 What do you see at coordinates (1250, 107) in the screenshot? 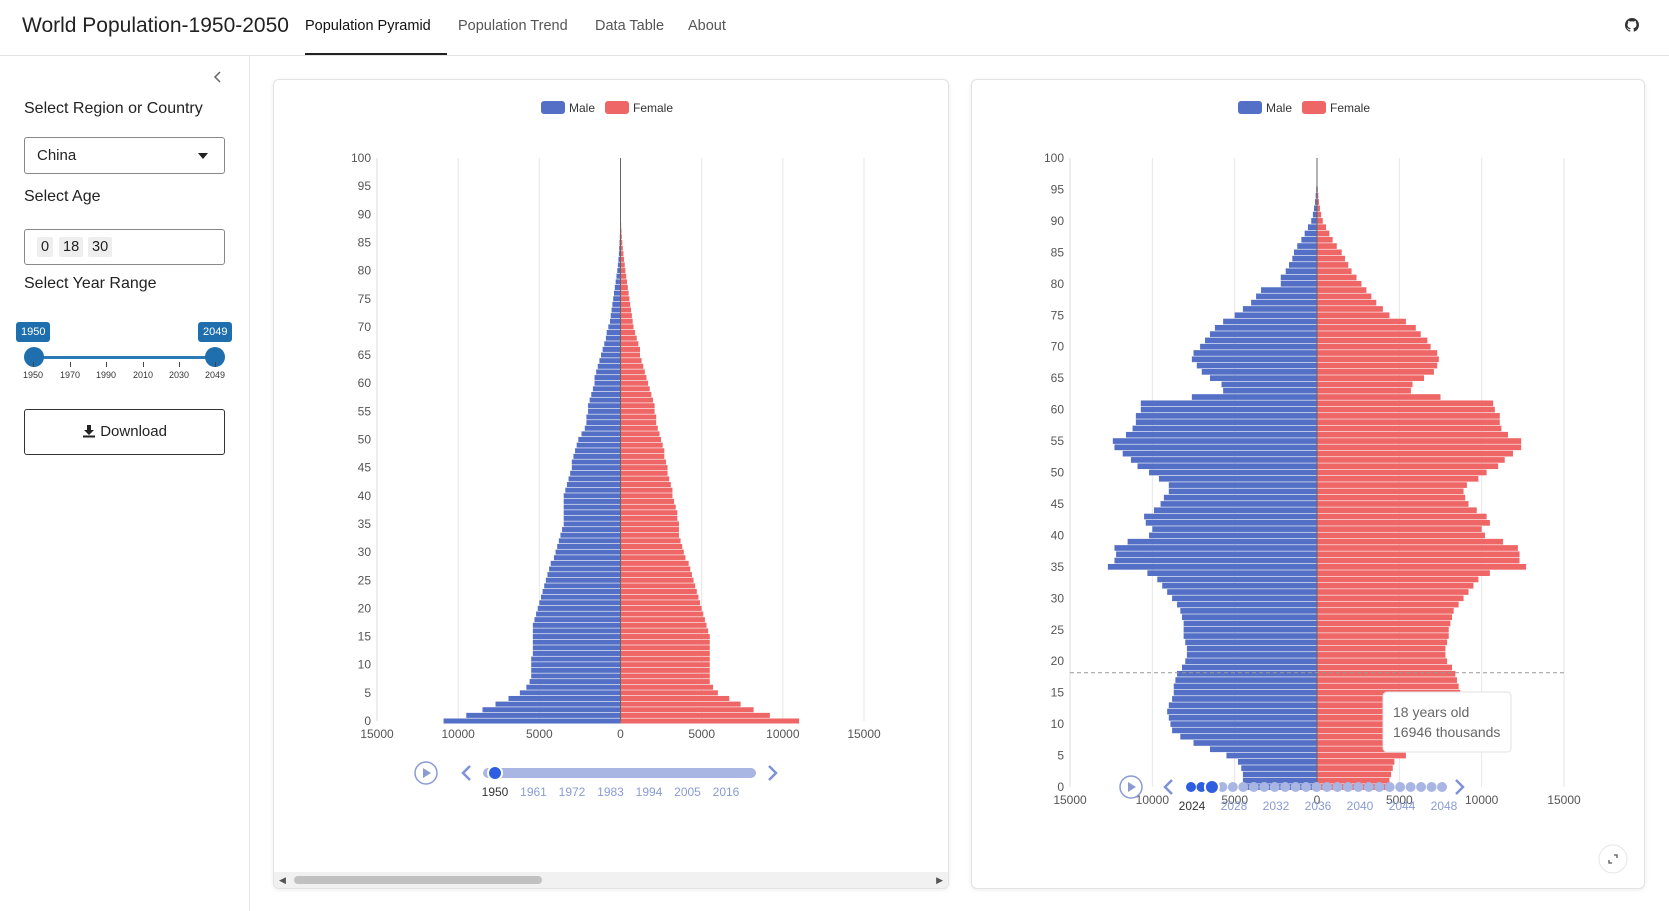
I see `legend-male-swatch` at bounding box center [1250, 107].